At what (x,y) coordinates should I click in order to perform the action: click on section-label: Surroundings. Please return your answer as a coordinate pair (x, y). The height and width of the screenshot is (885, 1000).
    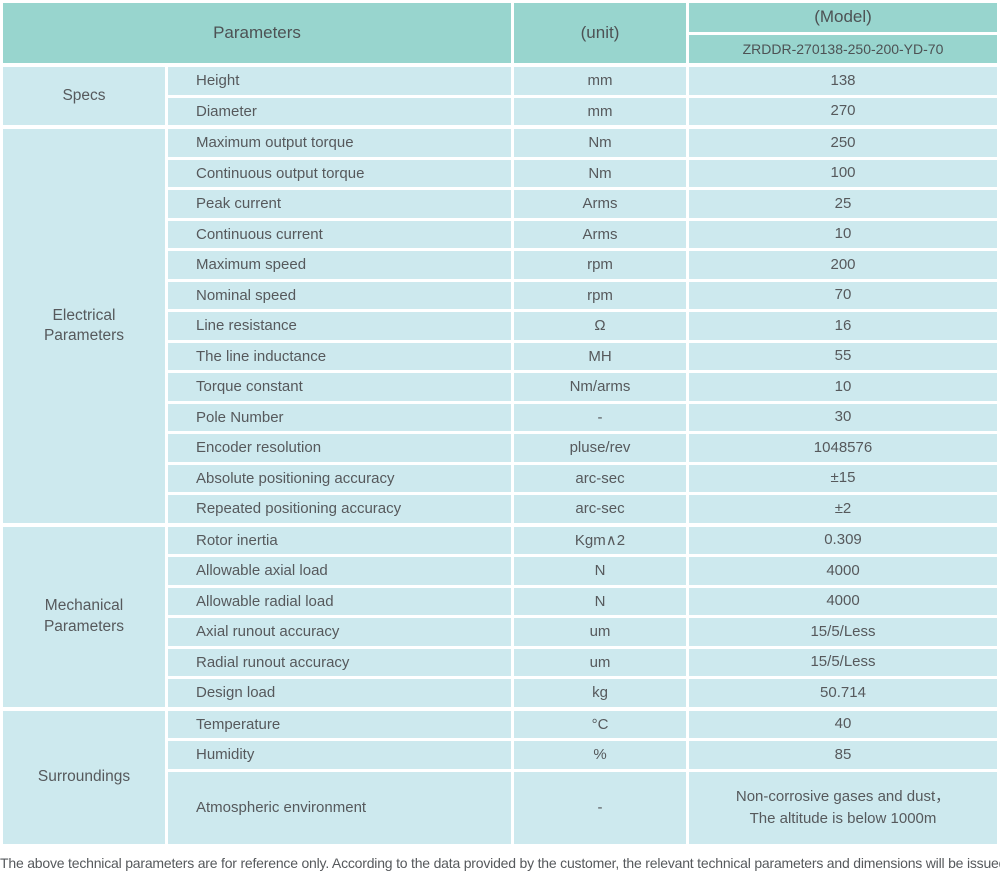
    Looking at the image, I should click on (84, 777).